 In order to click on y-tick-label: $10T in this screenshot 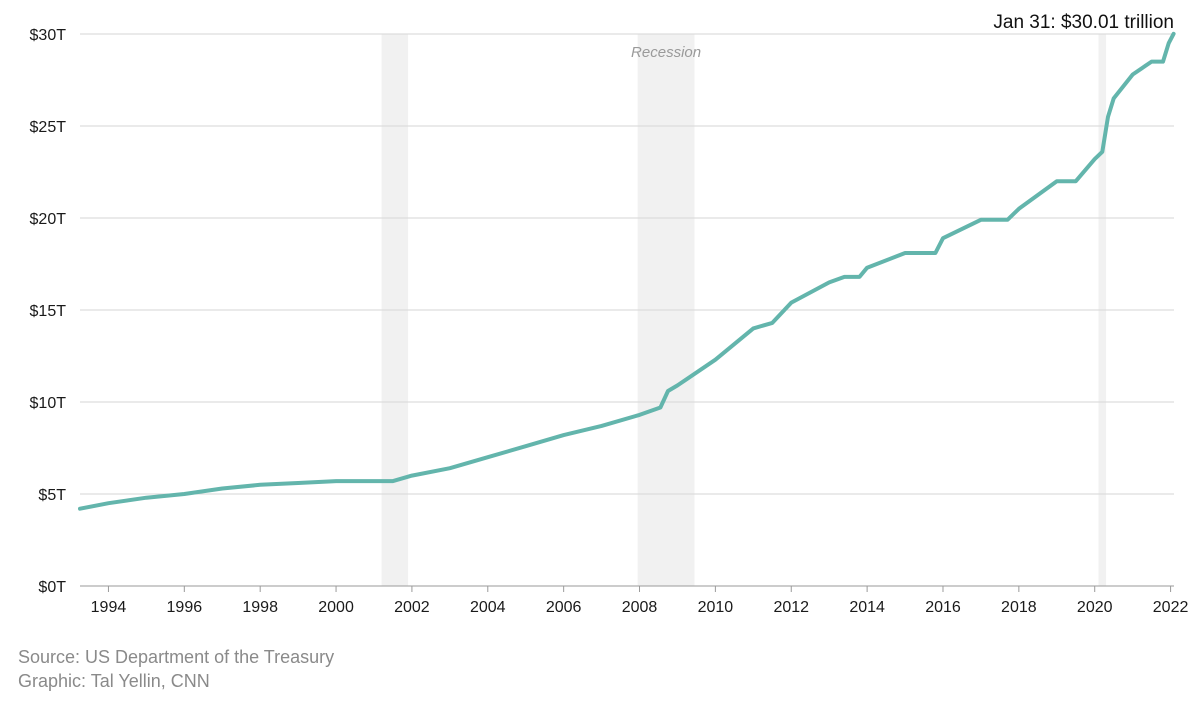, I will do `click(48, 403)`.